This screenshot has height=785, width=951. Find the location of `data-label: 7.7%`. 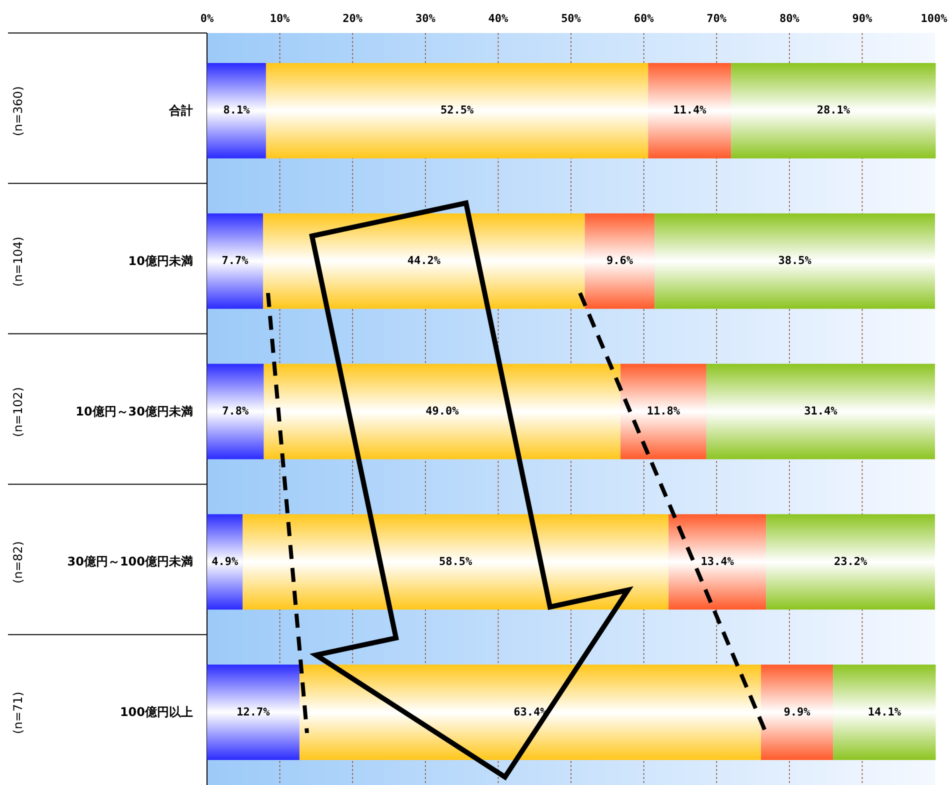

data-label: 7.7% is located at coordinates (235, 261).